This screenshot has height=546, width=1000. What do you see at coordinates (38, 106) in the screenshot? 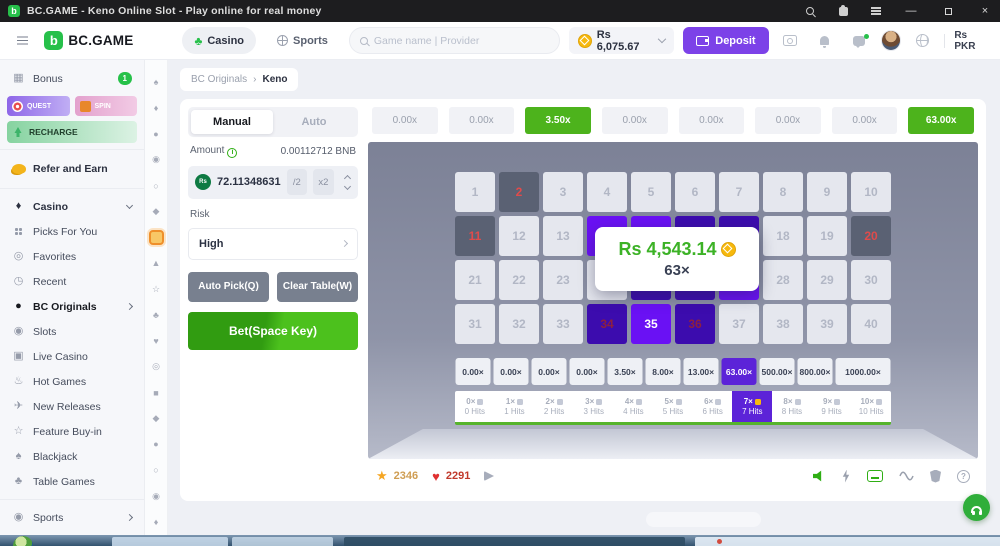
I see `quest-button: QUEST` at bounding box center [38, 106].